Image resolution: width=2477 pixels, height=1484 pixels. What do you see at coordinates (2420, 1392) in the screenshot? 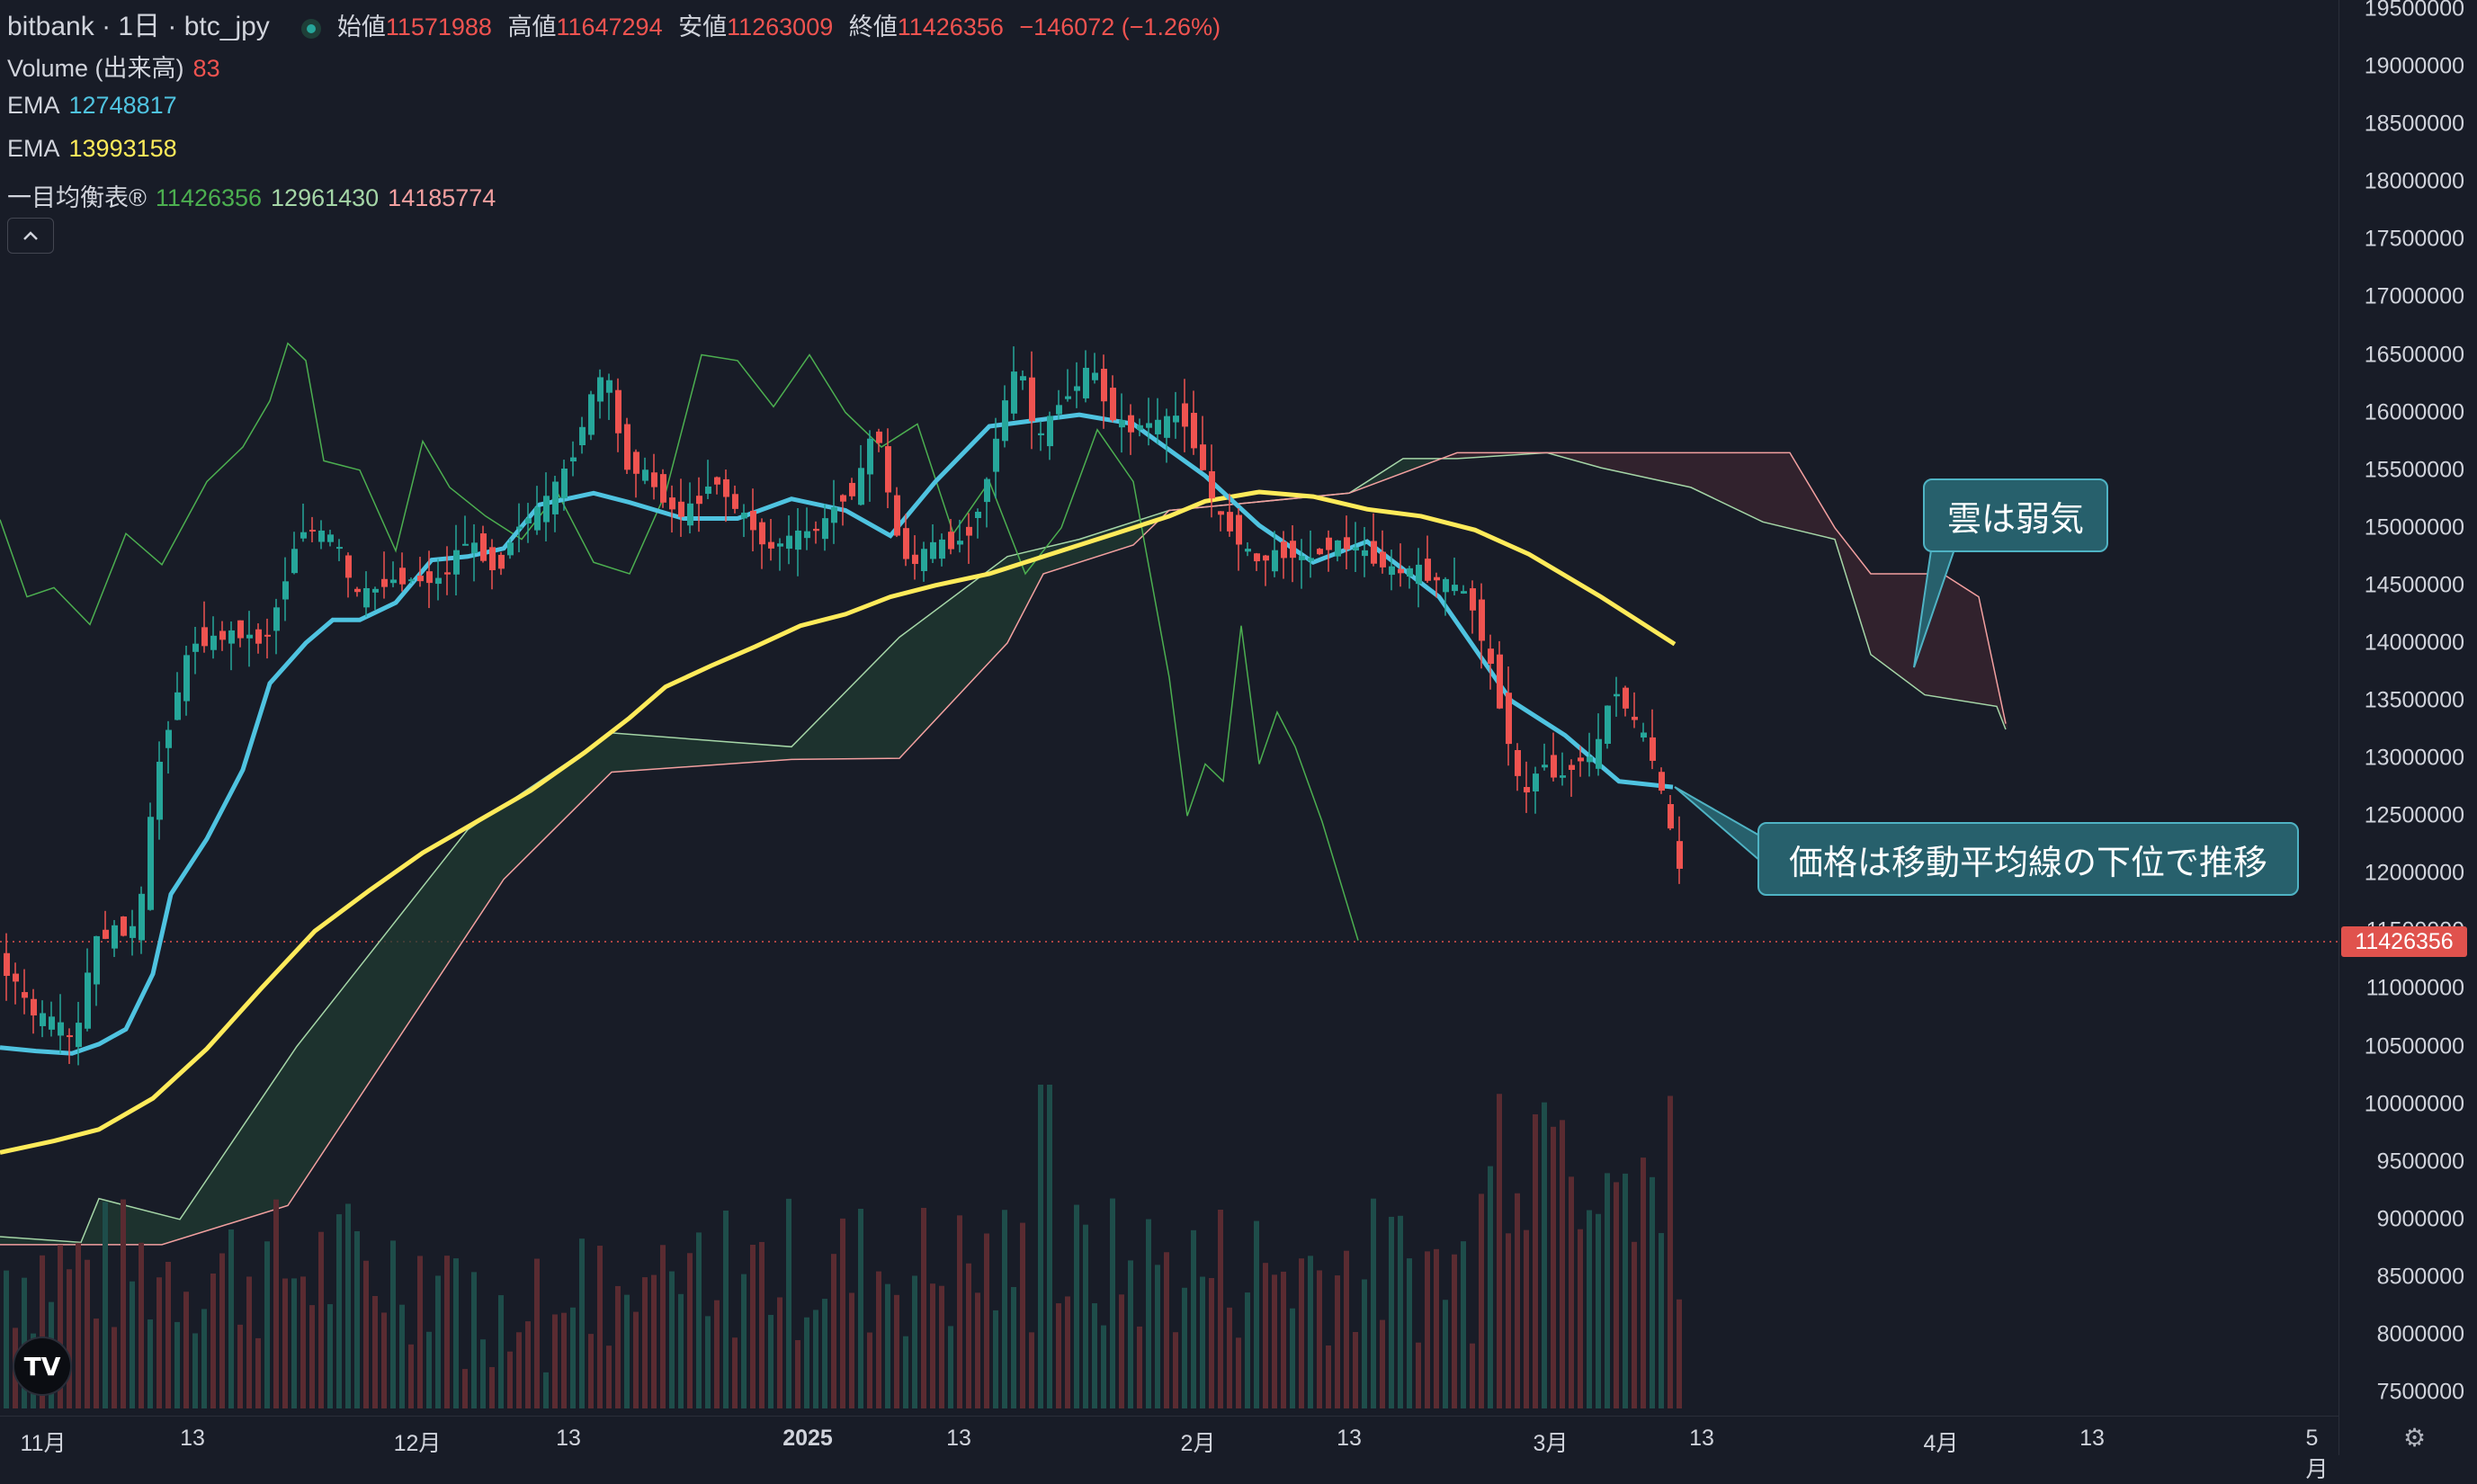
I see `price-tick-label: 7500000` at bounding box center [2420, 1392].